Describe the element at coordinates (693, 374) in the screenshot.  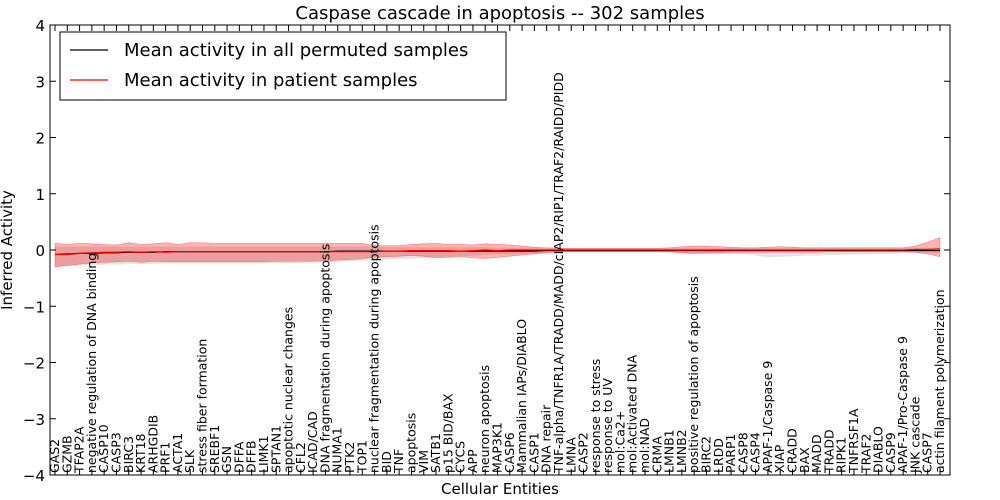
I see `category-label: positive regulation of apoptosis` at that location.